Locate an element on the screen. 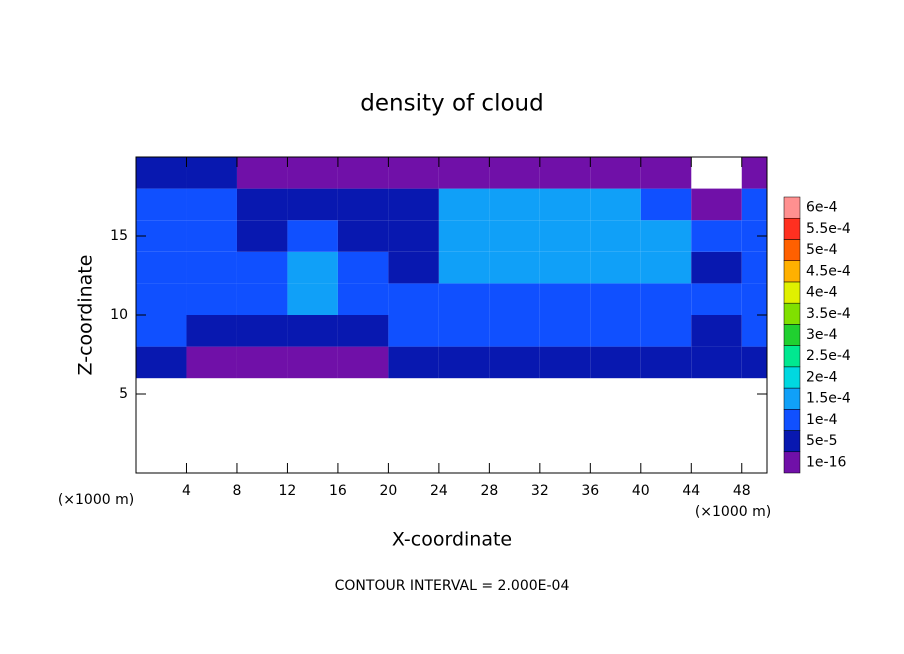 This screenshot has width=904, height=654. x-tick-label: 40 is located at coordinates (641, 491).